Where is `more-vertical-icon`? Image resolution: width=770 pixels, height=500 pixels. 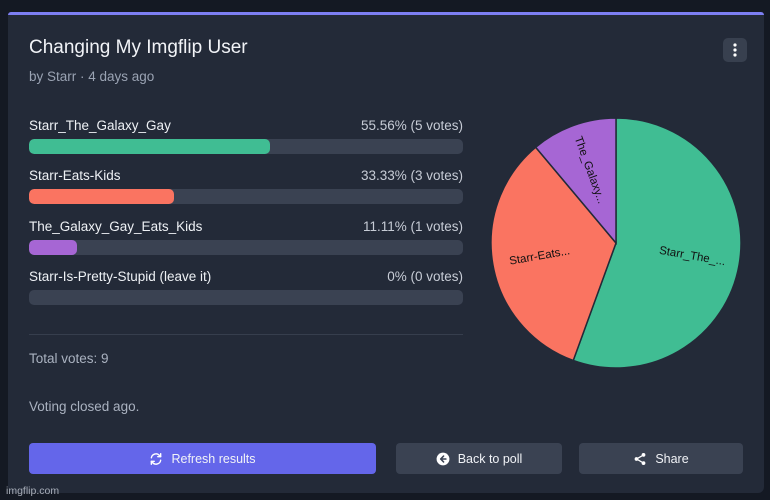
more-vertical-icon is located at coordinates (735, 50).